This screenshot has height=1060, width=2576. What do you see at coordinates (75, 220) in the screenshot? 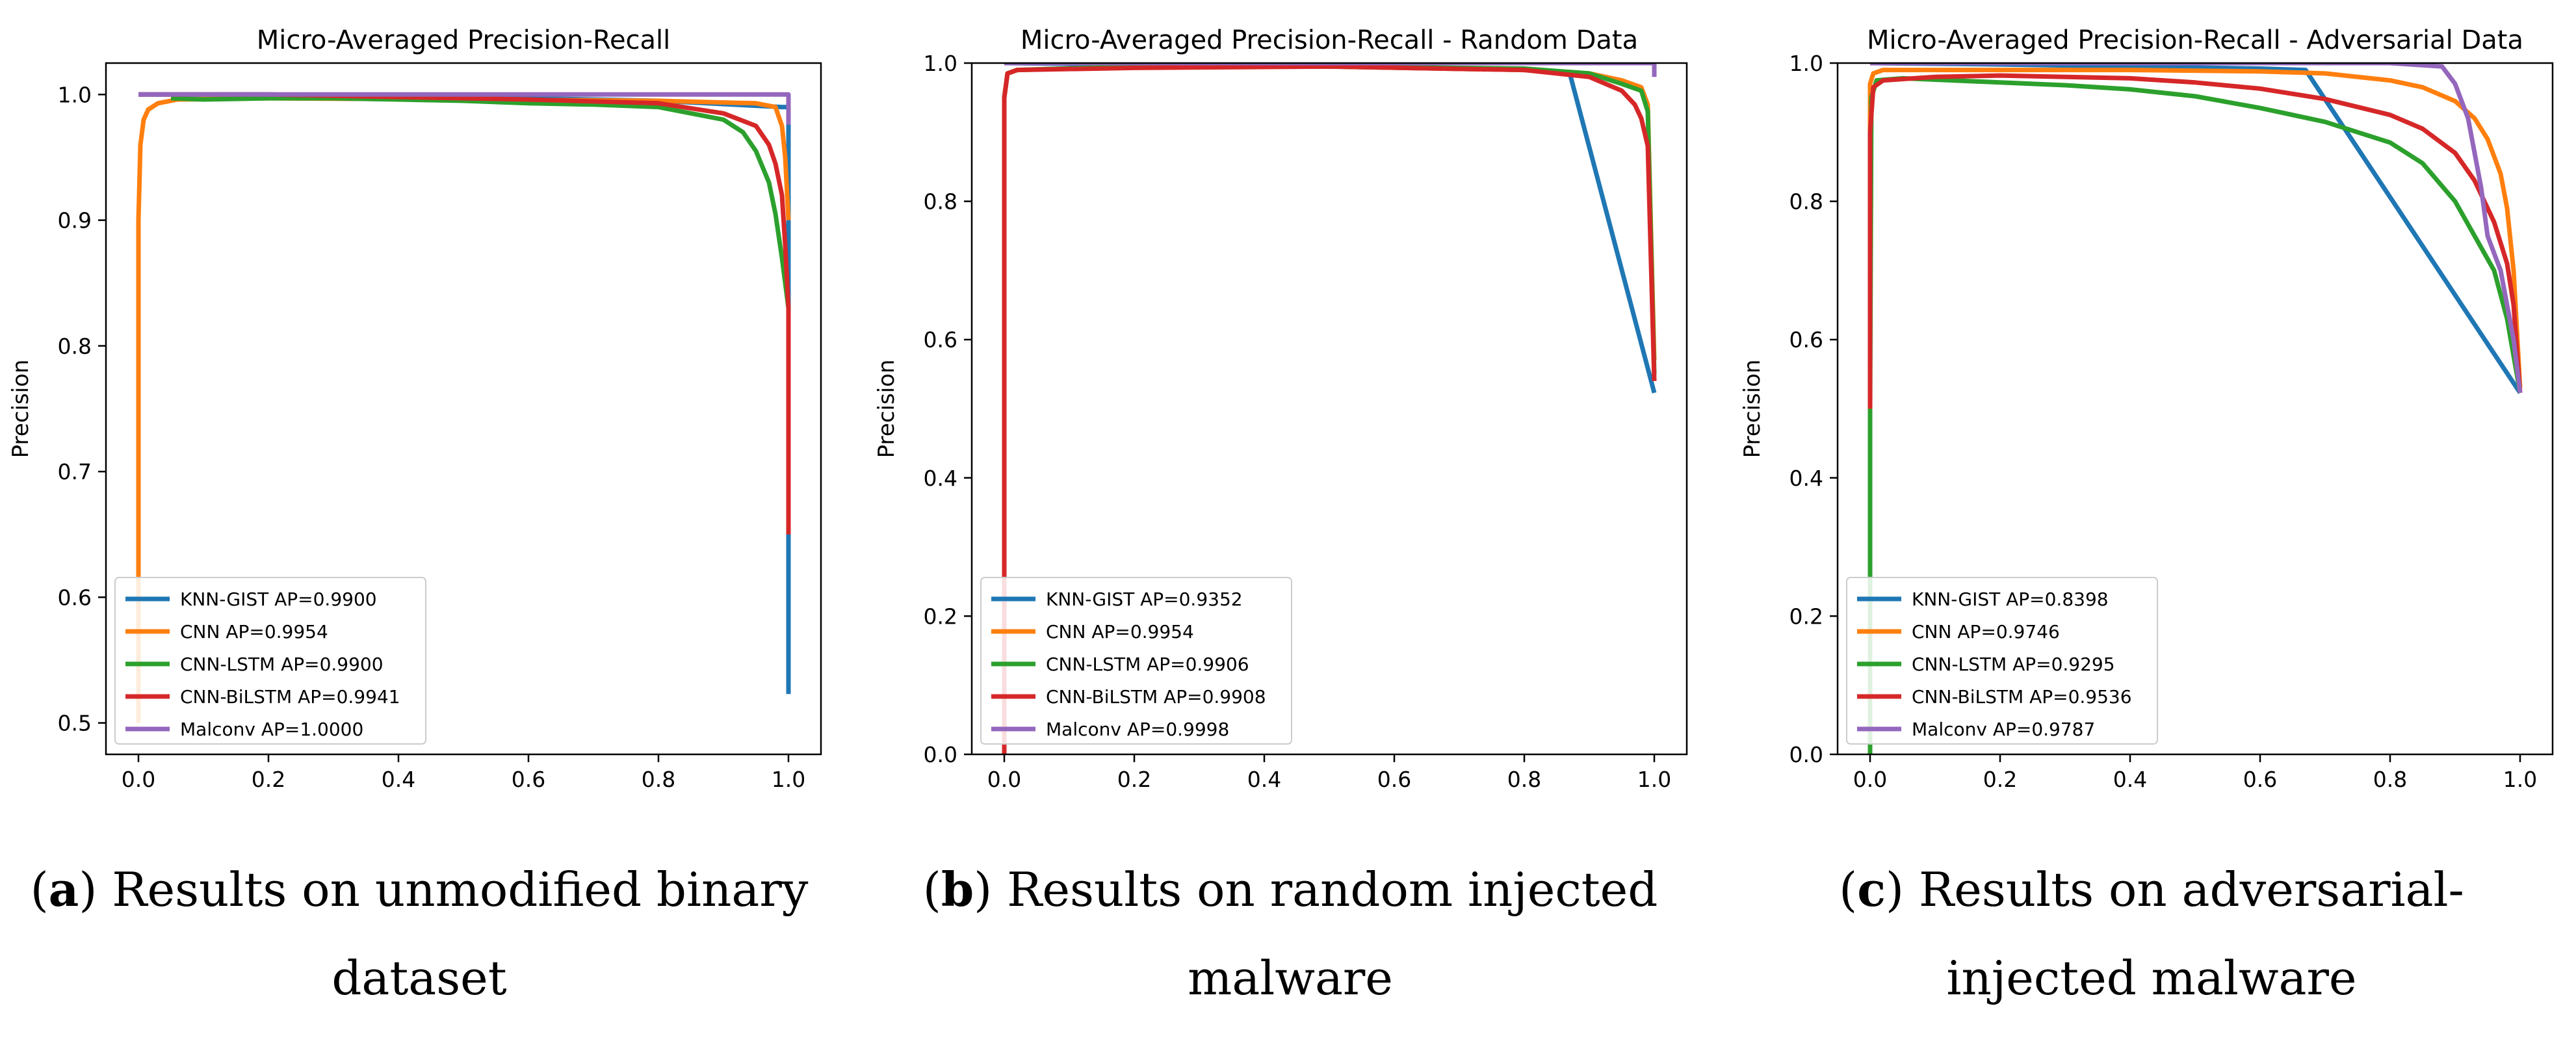
I see `y-tick-label: 0.9` at bounding box center [75, 220].